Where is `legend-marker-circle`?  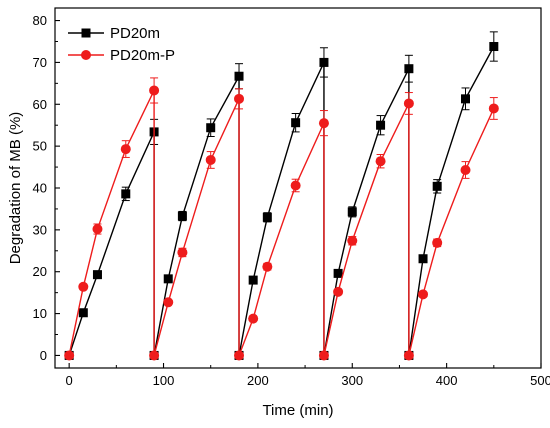 legend-marker-circle is located at coordinates (86, 55).